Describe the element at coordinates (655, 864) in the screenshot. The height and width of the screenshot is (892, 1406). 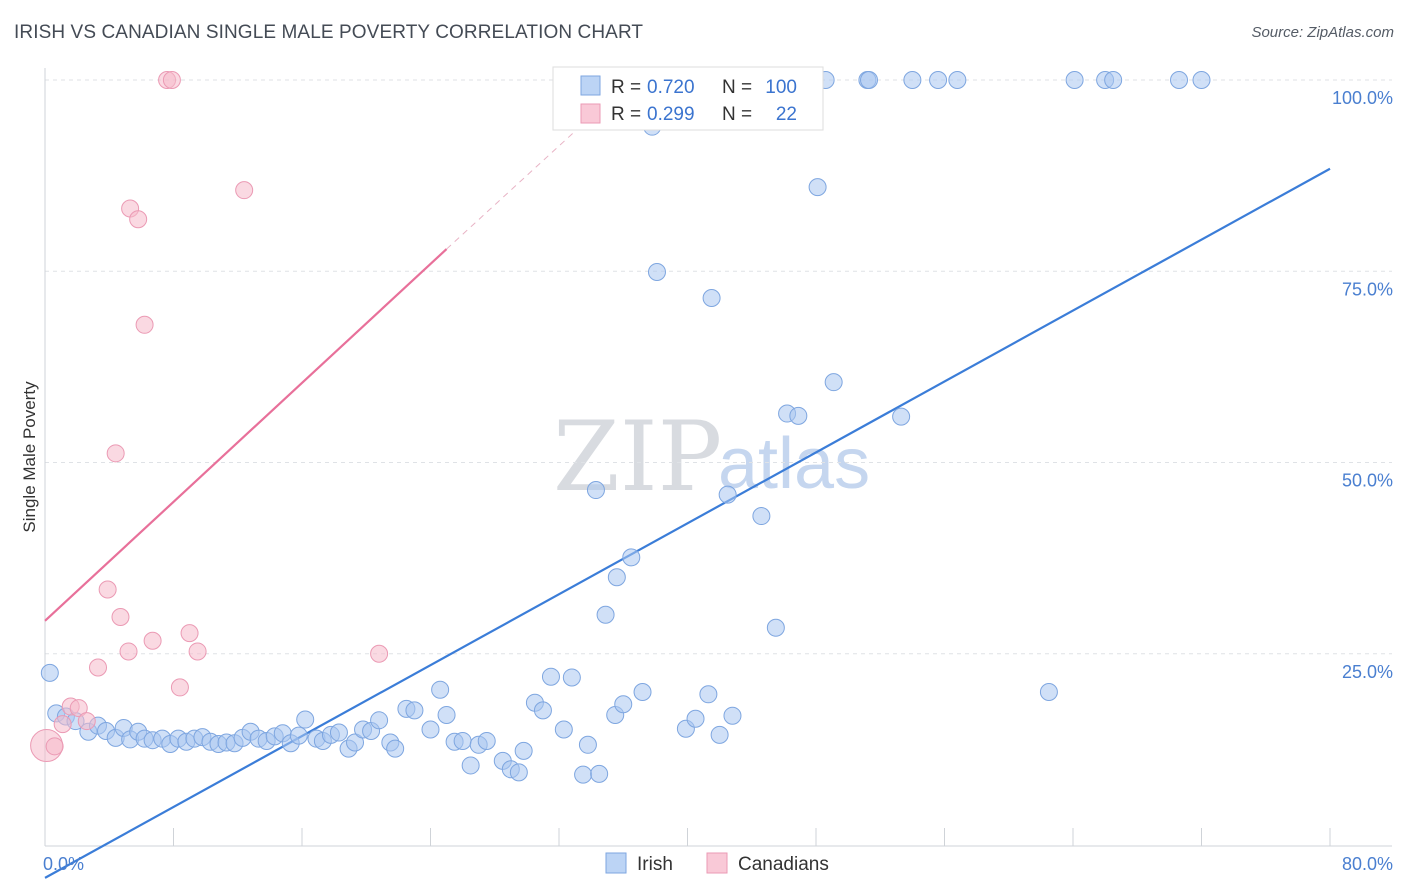
I see `bottom-legend-irish: Irish` at that location.